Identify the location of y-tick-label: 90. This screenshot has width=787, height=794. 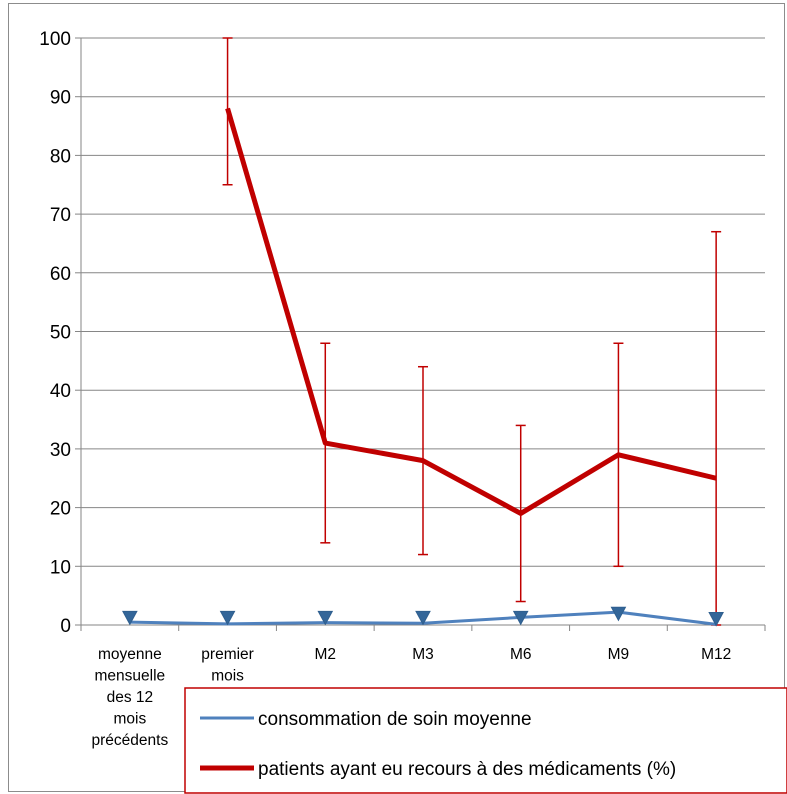
(60, 98).